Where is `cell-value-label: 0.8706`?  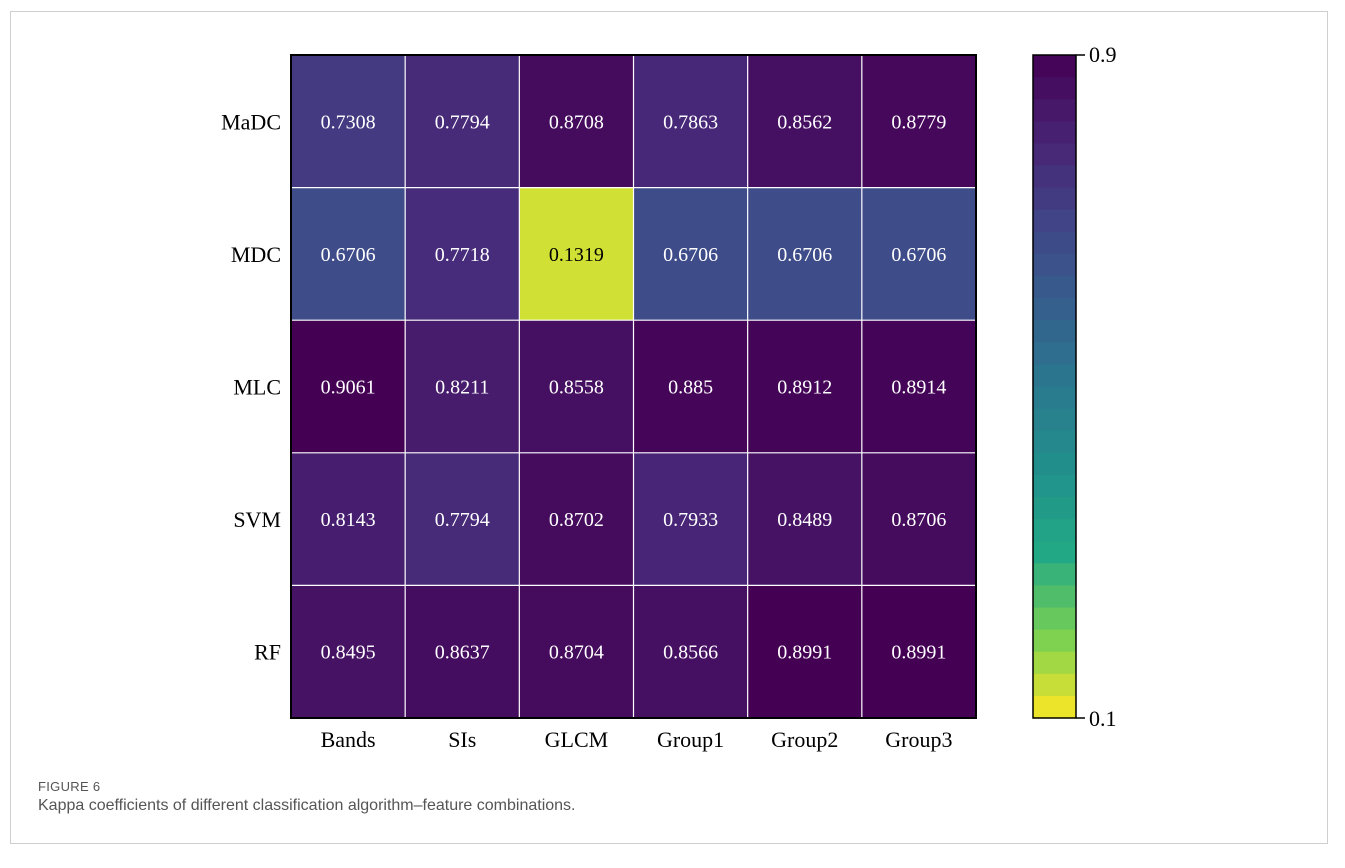 cell-value-label: 0.8706 is located at coordinates (918, 520).